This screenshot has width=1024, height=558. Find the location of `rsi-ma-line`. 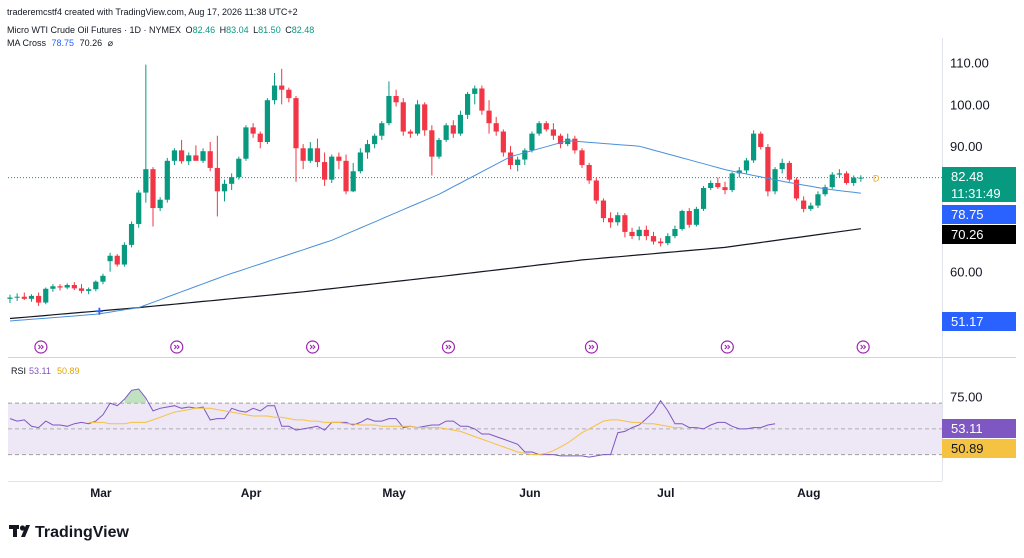

rsi-ma-line is located at coordinates (385, 431).